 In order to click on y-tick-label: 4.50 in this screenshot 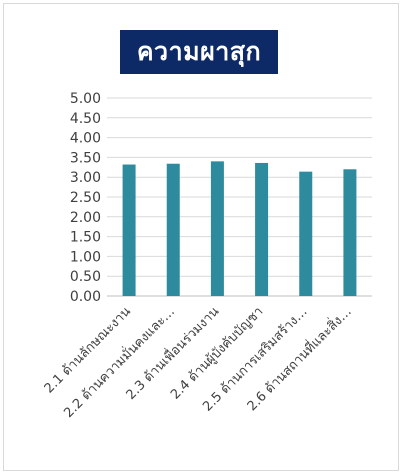, I will do `click(85, 119)`.